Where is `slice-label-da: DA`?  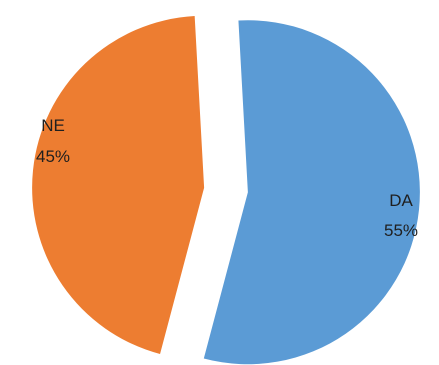 slice-label-da: DA is located at coordinates (401, 200).